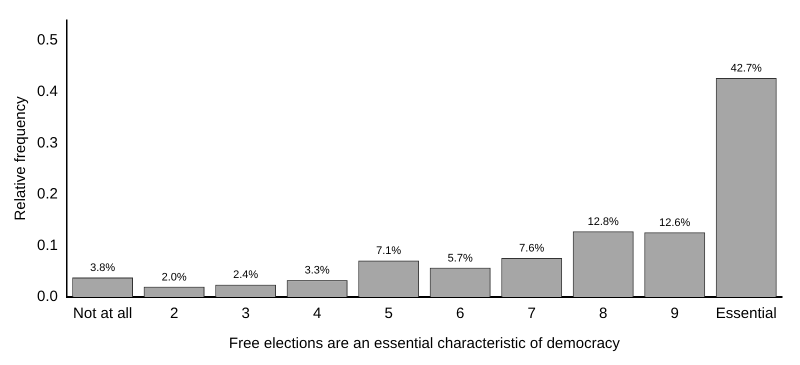 Image resolution: width=800 pixels, height=365 pixels. What do you see at coordinates (388, 313) in the screenshot?
I see `x-tick-label: 5` at bounding box center [388, 313].